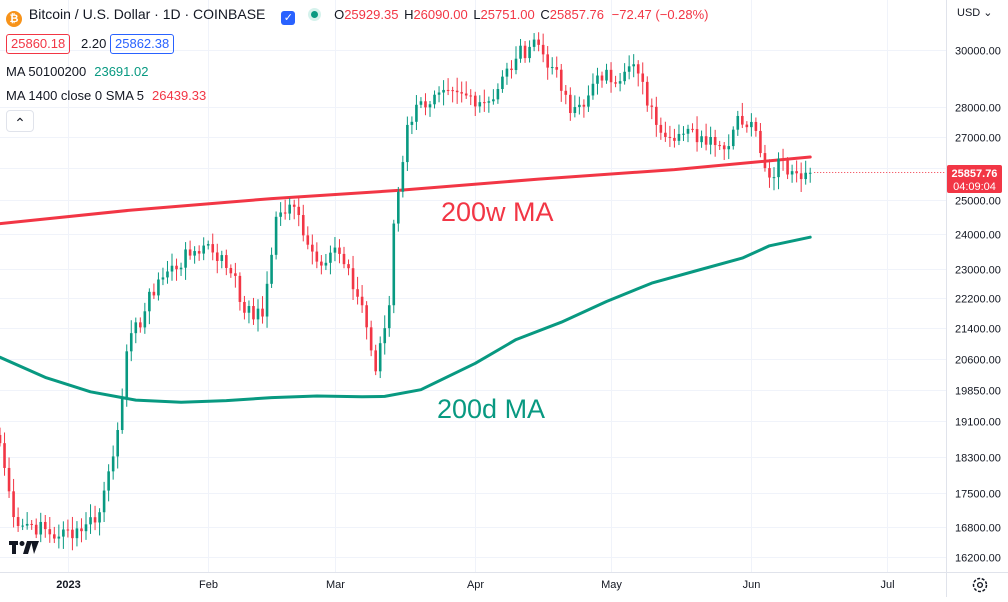 This screenshot has width=1008, height=602. What do you see at coordinates (24, 547) in the screenshot?
I see `tradingview-logo` at bounding box center [24, 547].